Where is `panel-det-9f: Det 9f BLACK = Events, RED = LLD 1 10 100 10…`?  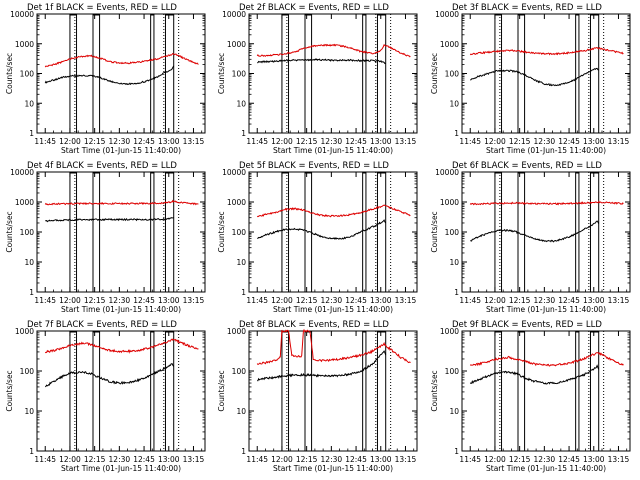 panel-det-9f: Det 9f BLACK = Events, RED = LLD 1 10 100 10… is located at coordinates (530, 396).